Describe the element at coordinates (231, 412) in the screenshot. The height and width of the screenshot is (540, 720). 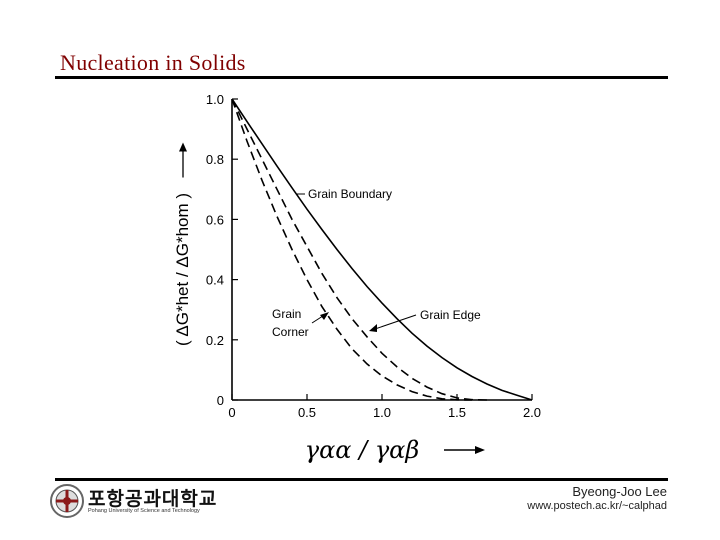
I see `x-tick-label: 0` at that location.